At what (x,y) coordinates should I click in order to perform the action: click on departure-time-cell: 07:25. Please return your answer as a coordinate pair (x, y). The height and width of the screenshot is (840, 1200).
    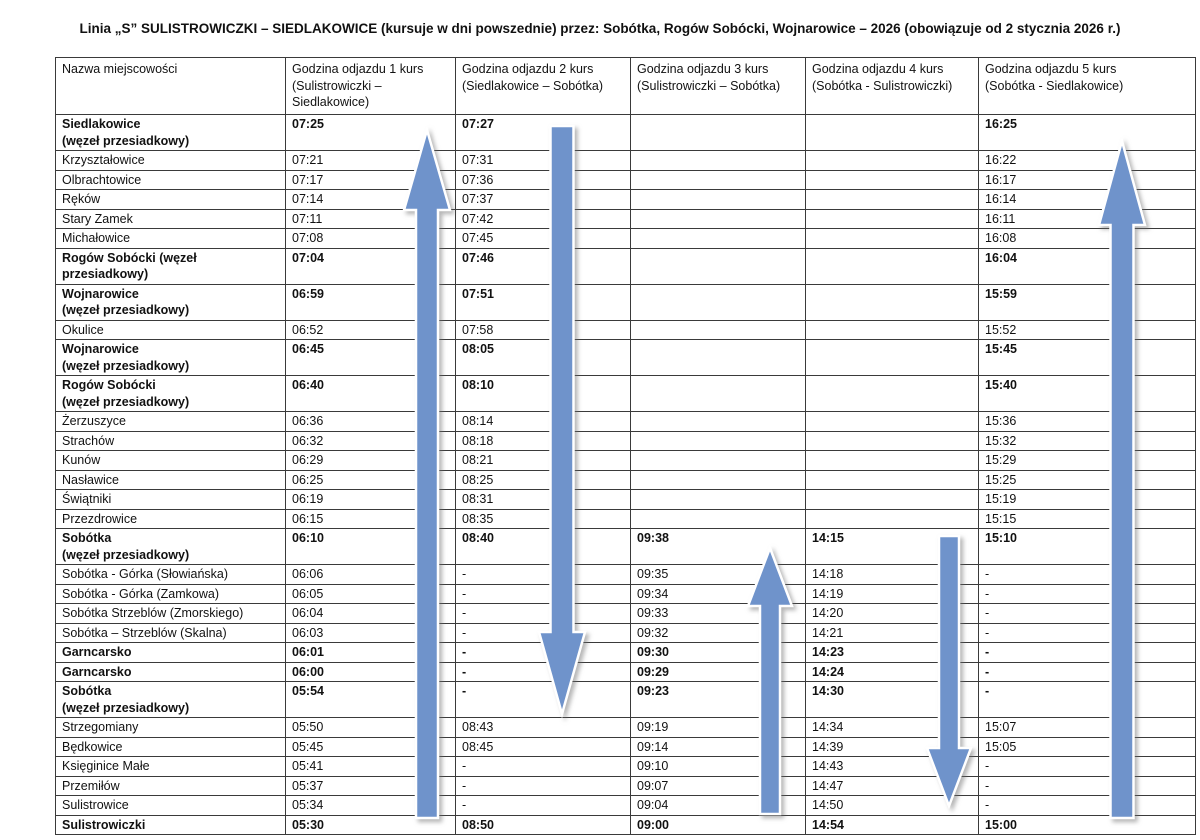
    Looking at the image, I should click on (370, 132).